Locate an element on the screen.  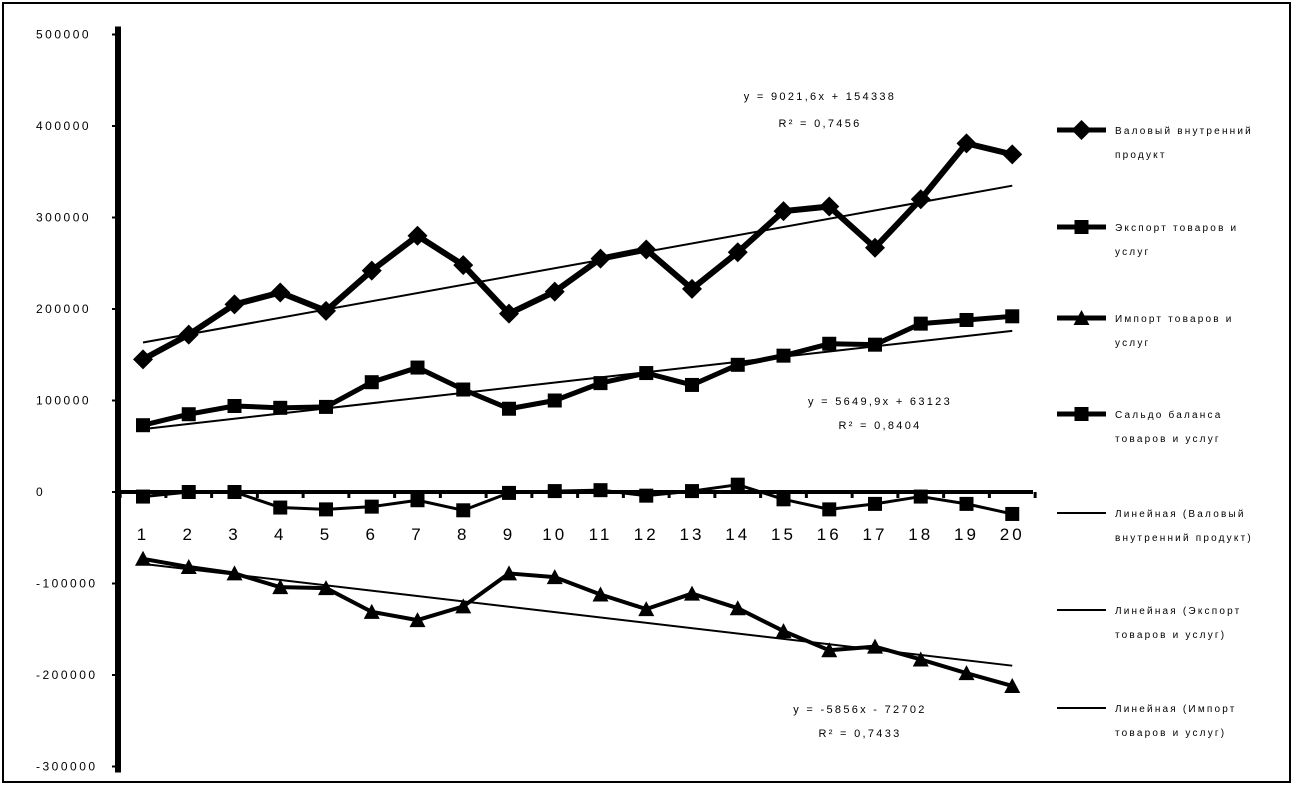
y-tick-label: 100000 is located at coordinates (63, 401).